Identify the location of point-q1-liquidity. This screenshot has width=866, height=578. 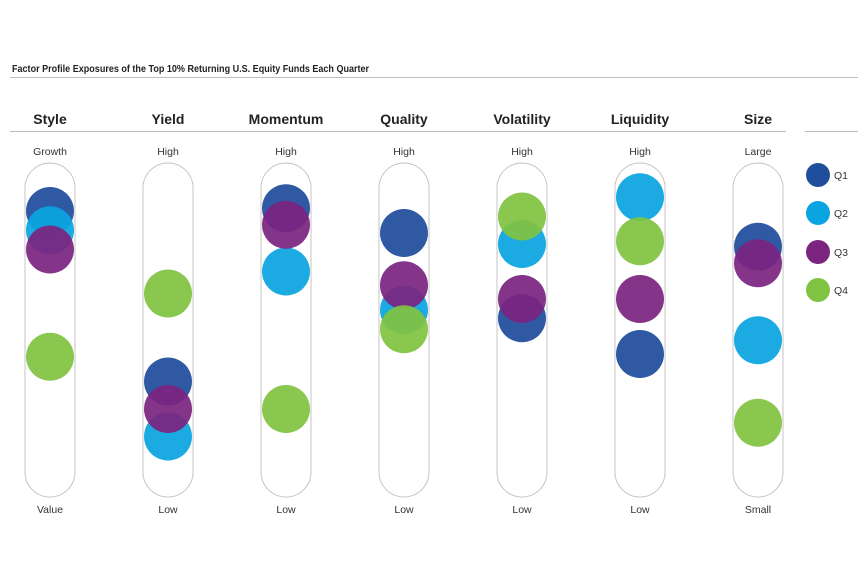
(640, 354).